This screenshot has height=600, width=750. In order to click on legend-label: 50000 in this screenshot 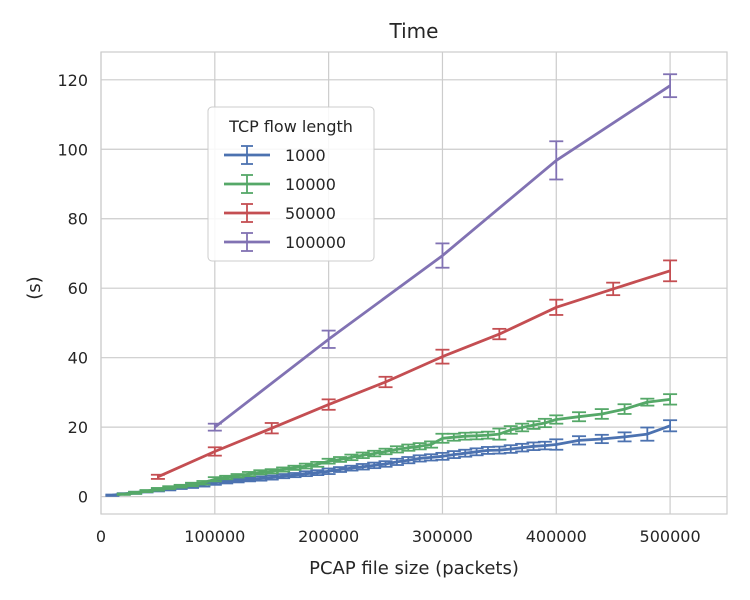, I will do `click(310, 213)`.